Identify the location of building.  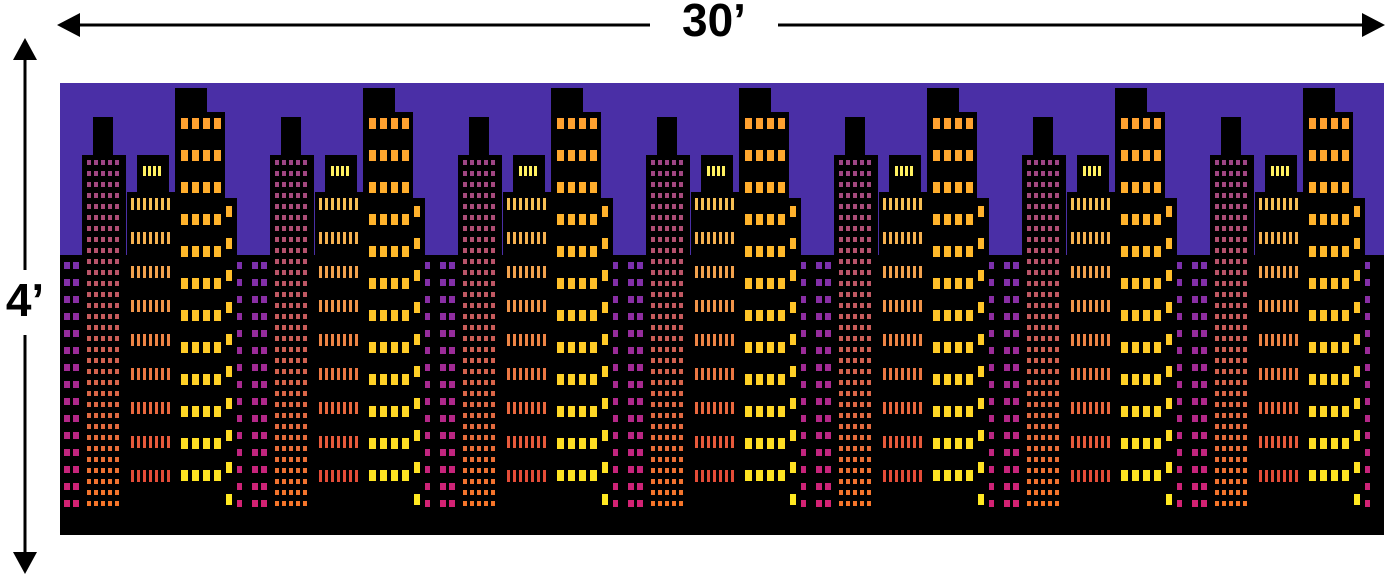
(715, 353).